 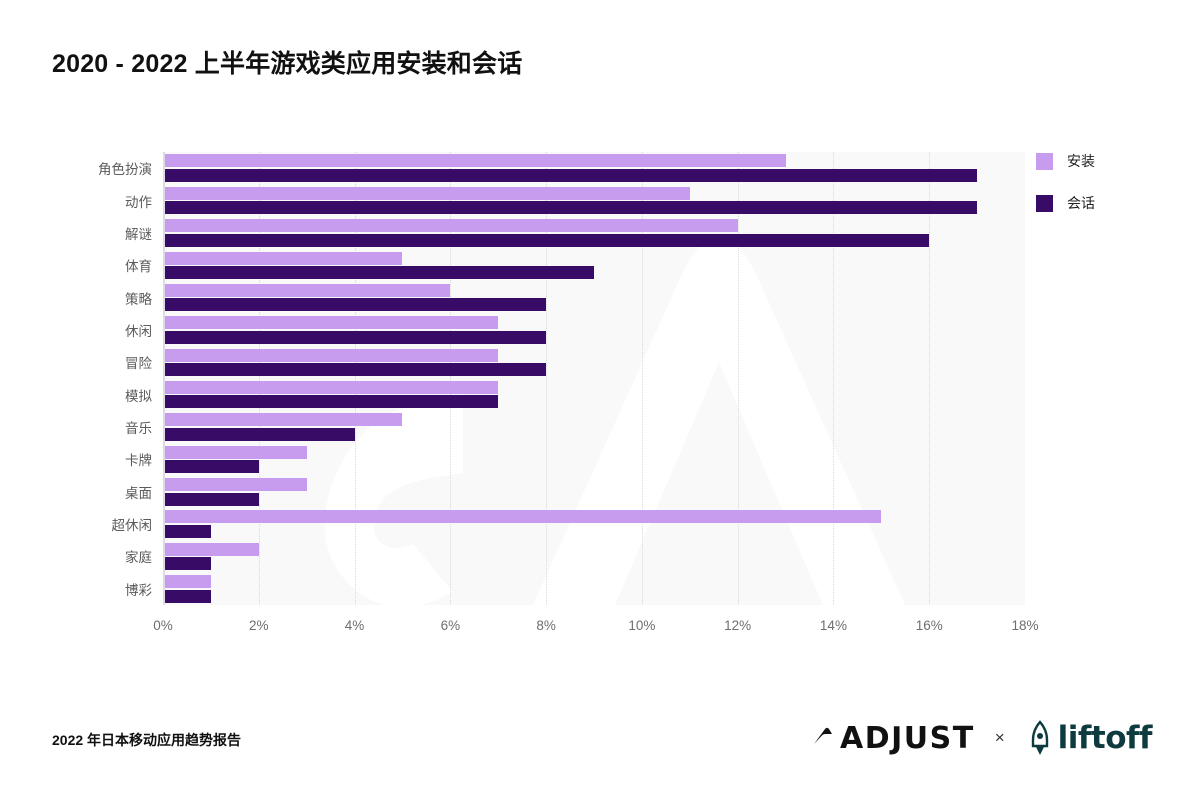 I want to click on bar-会话-卡牌, so click(x=211, y=467).